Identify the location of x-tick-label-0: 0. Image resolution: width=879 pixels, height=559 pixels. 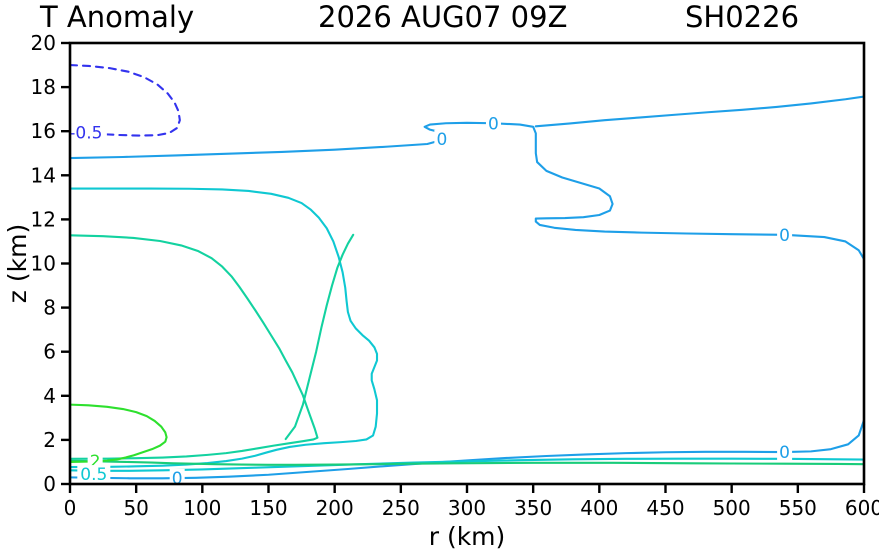
(70, 508).